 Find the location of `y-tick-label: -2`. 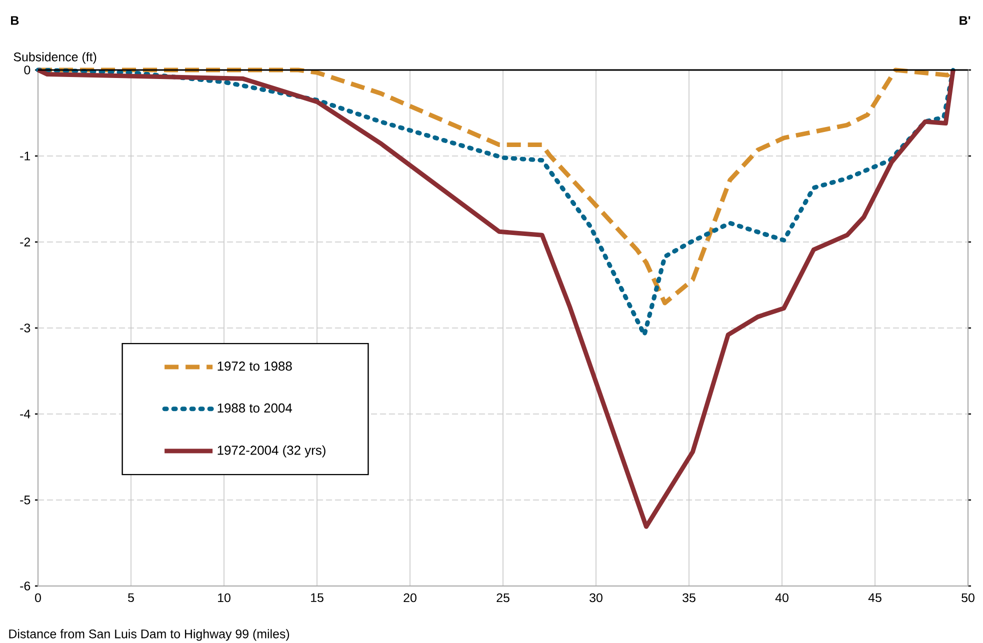

y-tick-label: -2 is located at coordinates (25, 242).